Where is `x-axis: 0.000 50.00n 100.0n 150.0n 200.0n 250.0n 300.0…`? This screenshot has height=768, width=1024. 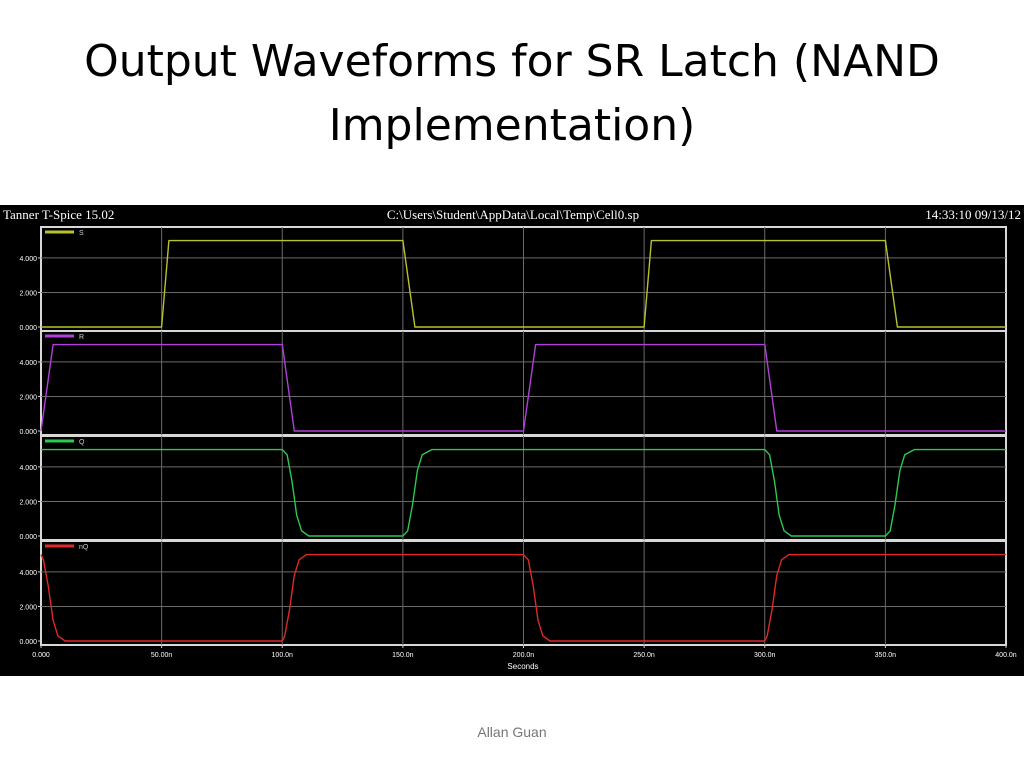 x-axis: 0.000 50.00n 100.0n 150.0n 200.0n 250.0n 300.0… is located at coordinates (524, 652).